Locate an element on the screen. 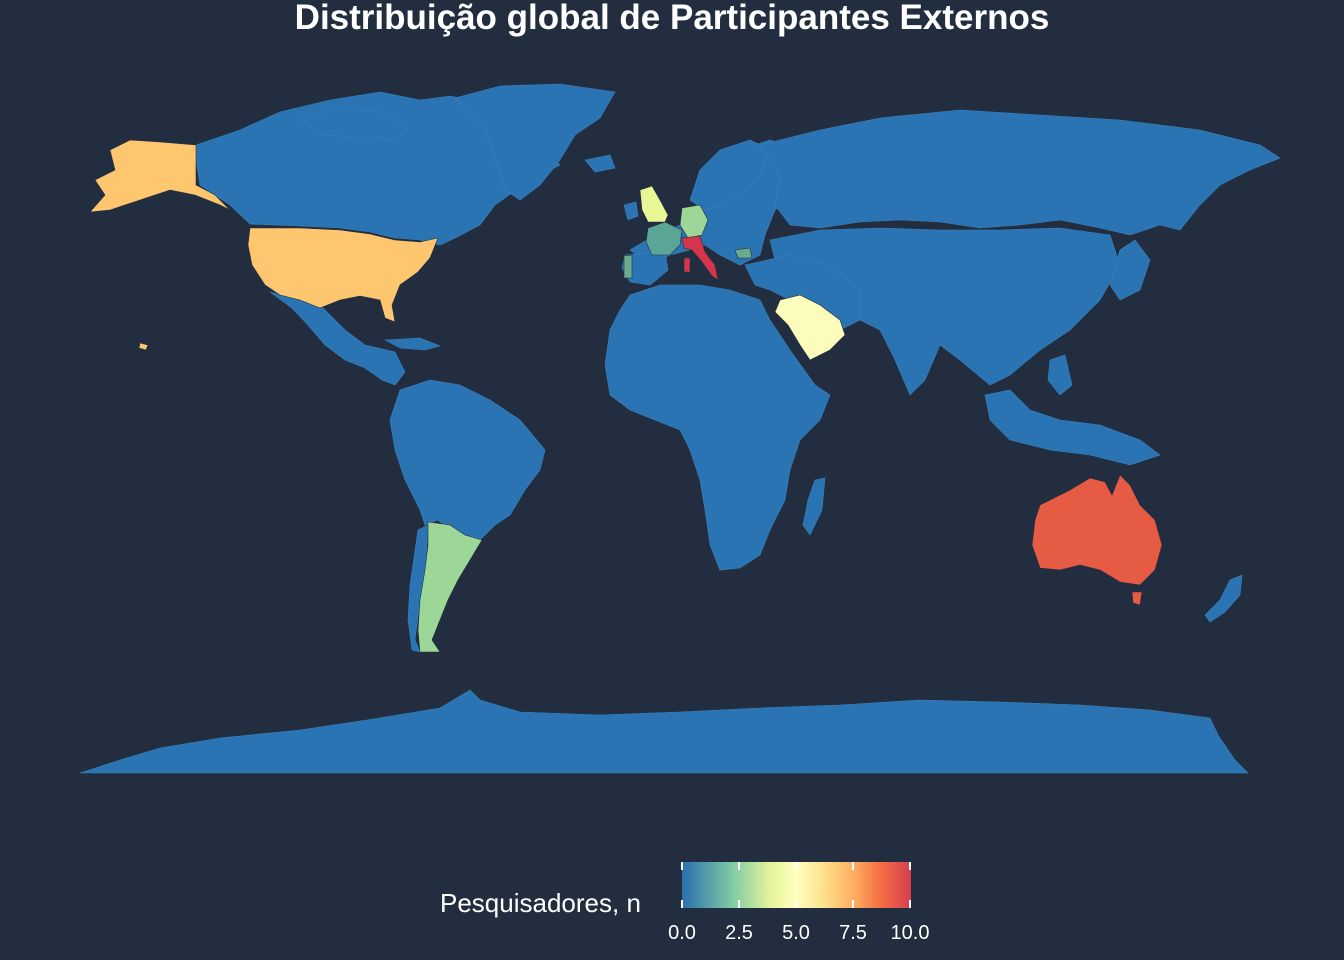 The width and height of the screenshot is (1344, 960). region-africa is located at coordinates (717, 427).